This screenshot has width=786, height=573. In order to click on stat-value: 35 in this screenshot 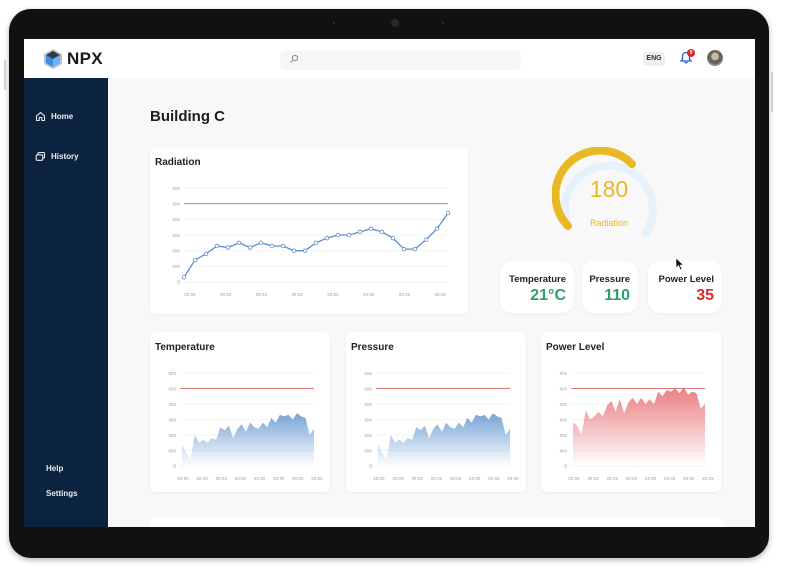, I will do `click(705, 295)`.